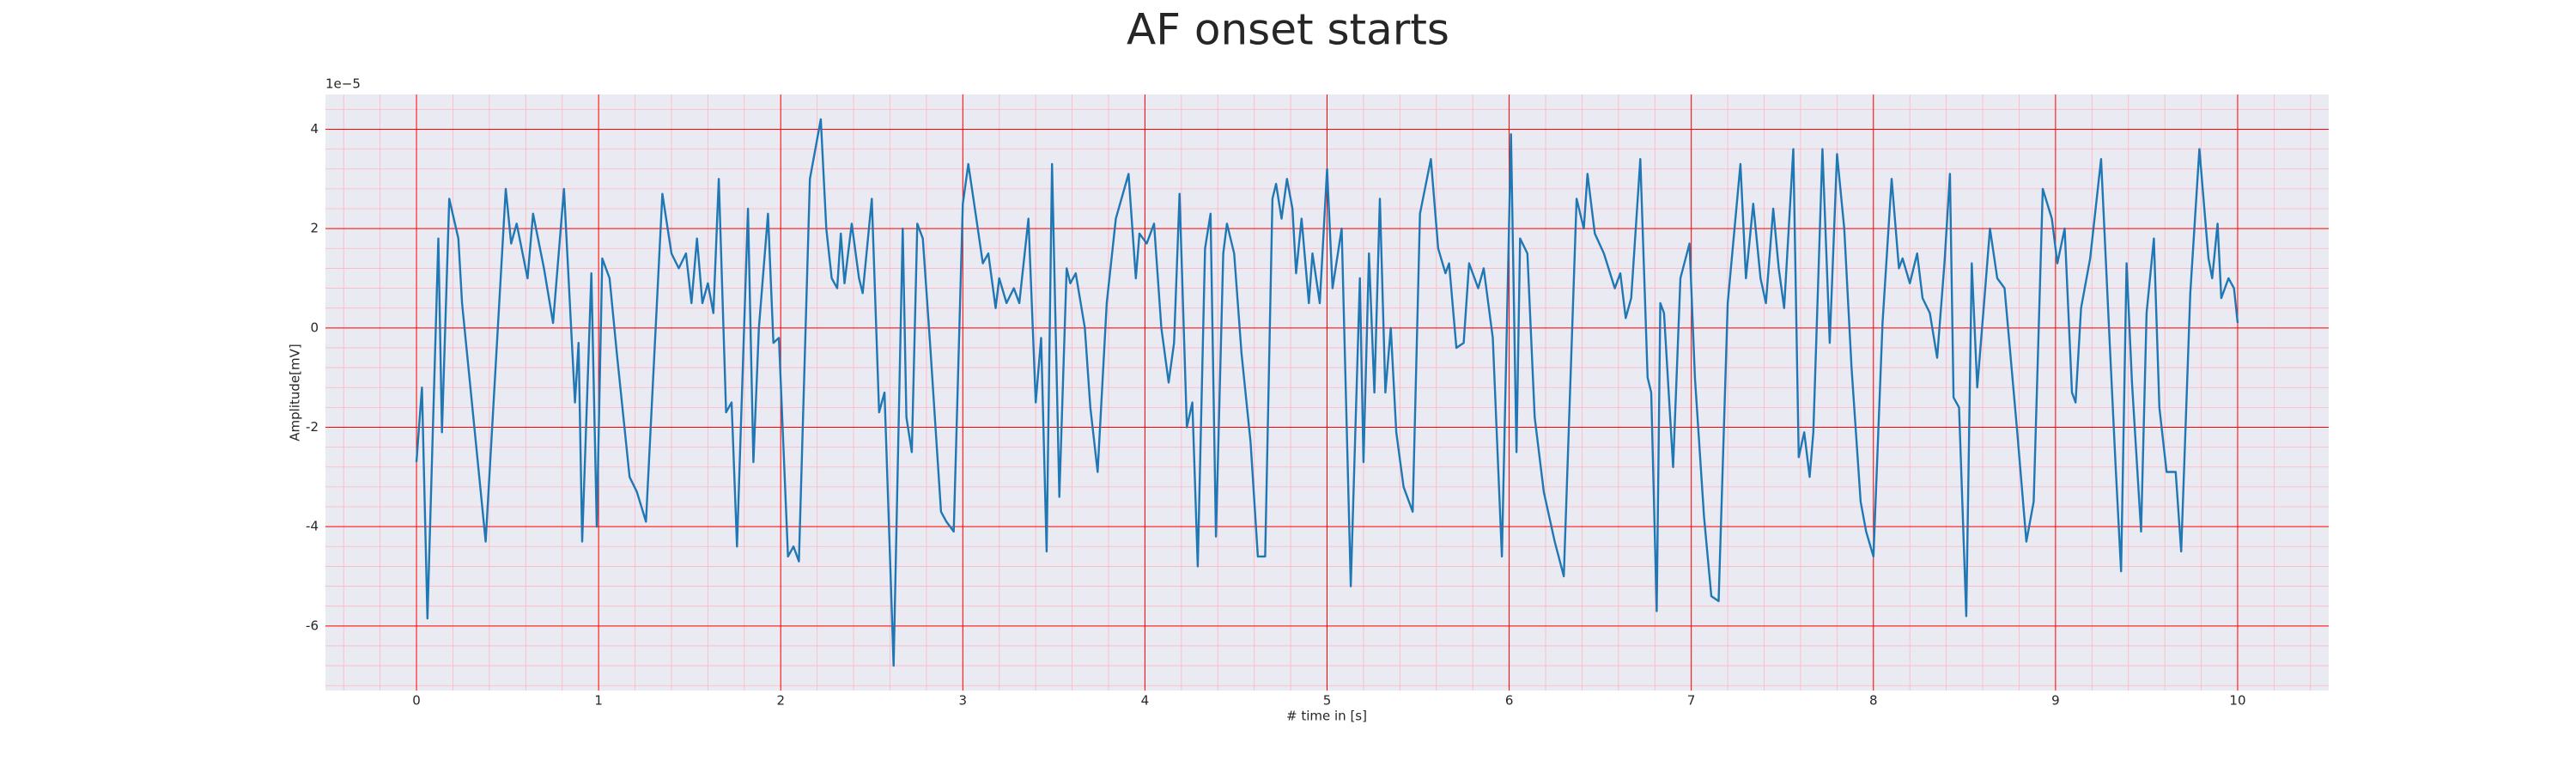 This screenshot has width=2576, height=773. I want to click on y-tick-label: -4, so click(312, 526).